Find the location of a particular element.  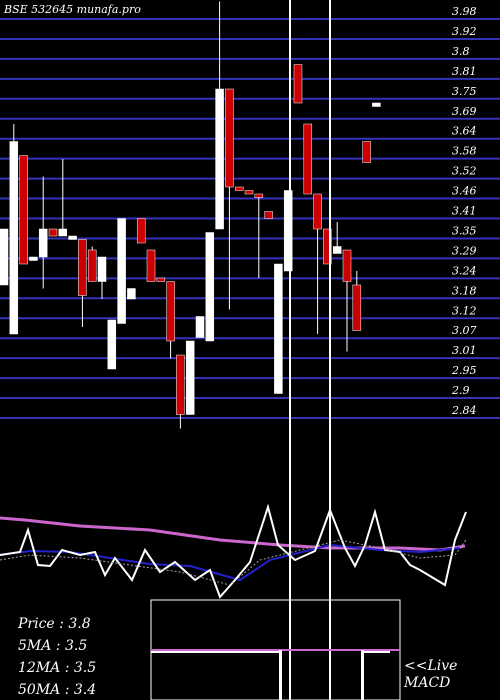

info-text: 50MA : 3.4 is located at coordinates (57, 690).